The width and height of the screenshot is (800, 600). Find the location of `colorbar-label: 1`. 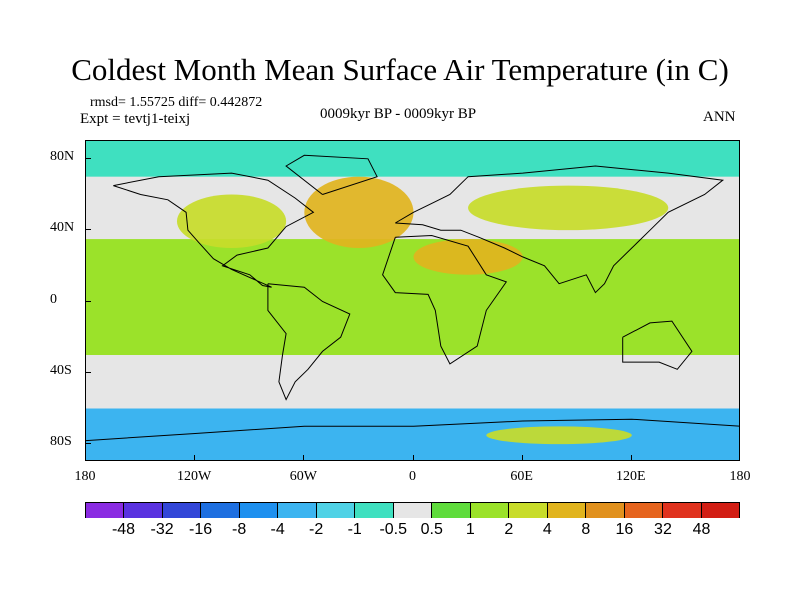

colorbar-label: 1 is located at coordinates (470, 529).